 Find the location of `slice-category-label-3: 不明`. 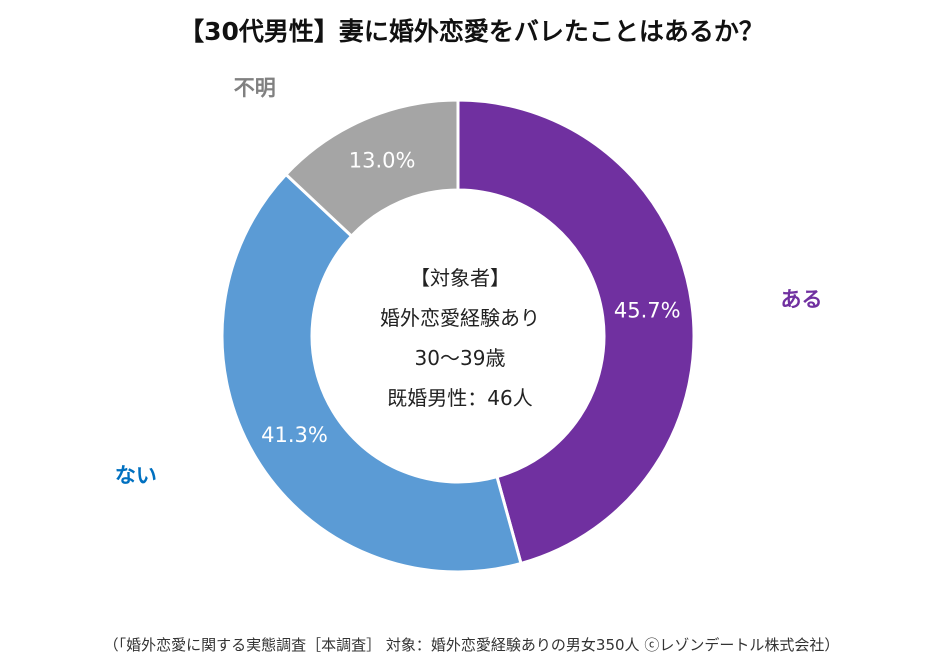

slice-category-label-3: 不明 is located at coordinates (255, 88).